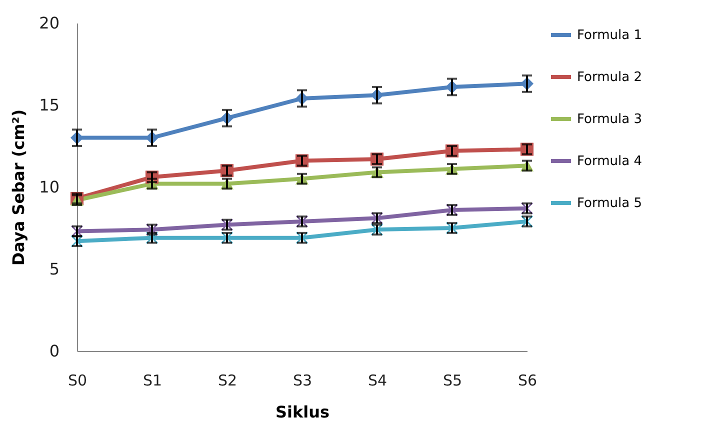  I want to click on y-tick-label: 20, so click(49, 23).